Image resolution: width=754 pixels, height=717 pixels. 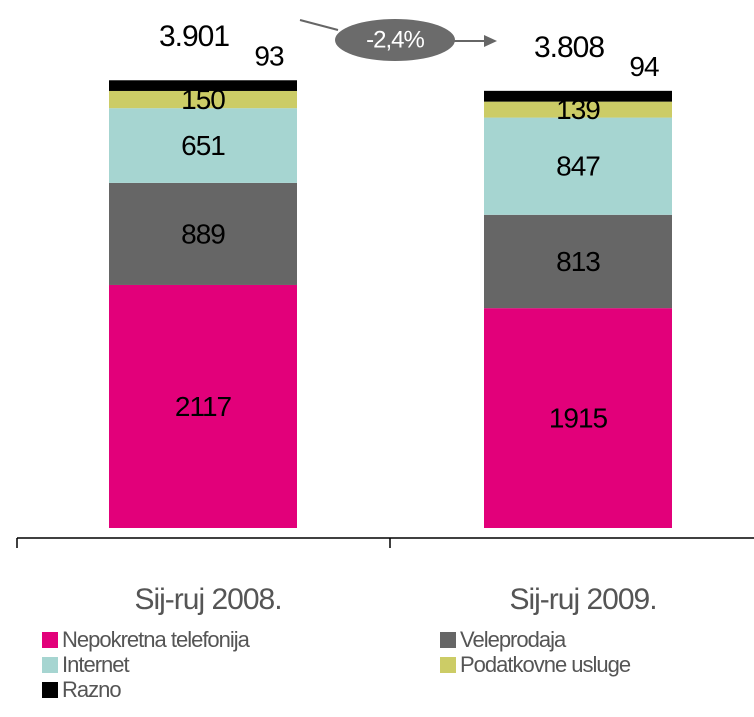 What do you see at coordinates (644, 66) in the screenshot?
I see `data-label: 94` at bounding box center [644, 66].